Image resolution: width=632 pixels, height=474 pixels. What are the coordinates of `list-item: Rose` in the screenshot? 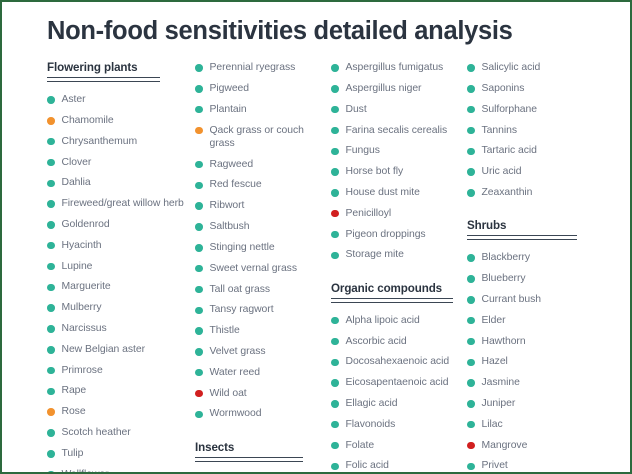 It's located at (121, 411).